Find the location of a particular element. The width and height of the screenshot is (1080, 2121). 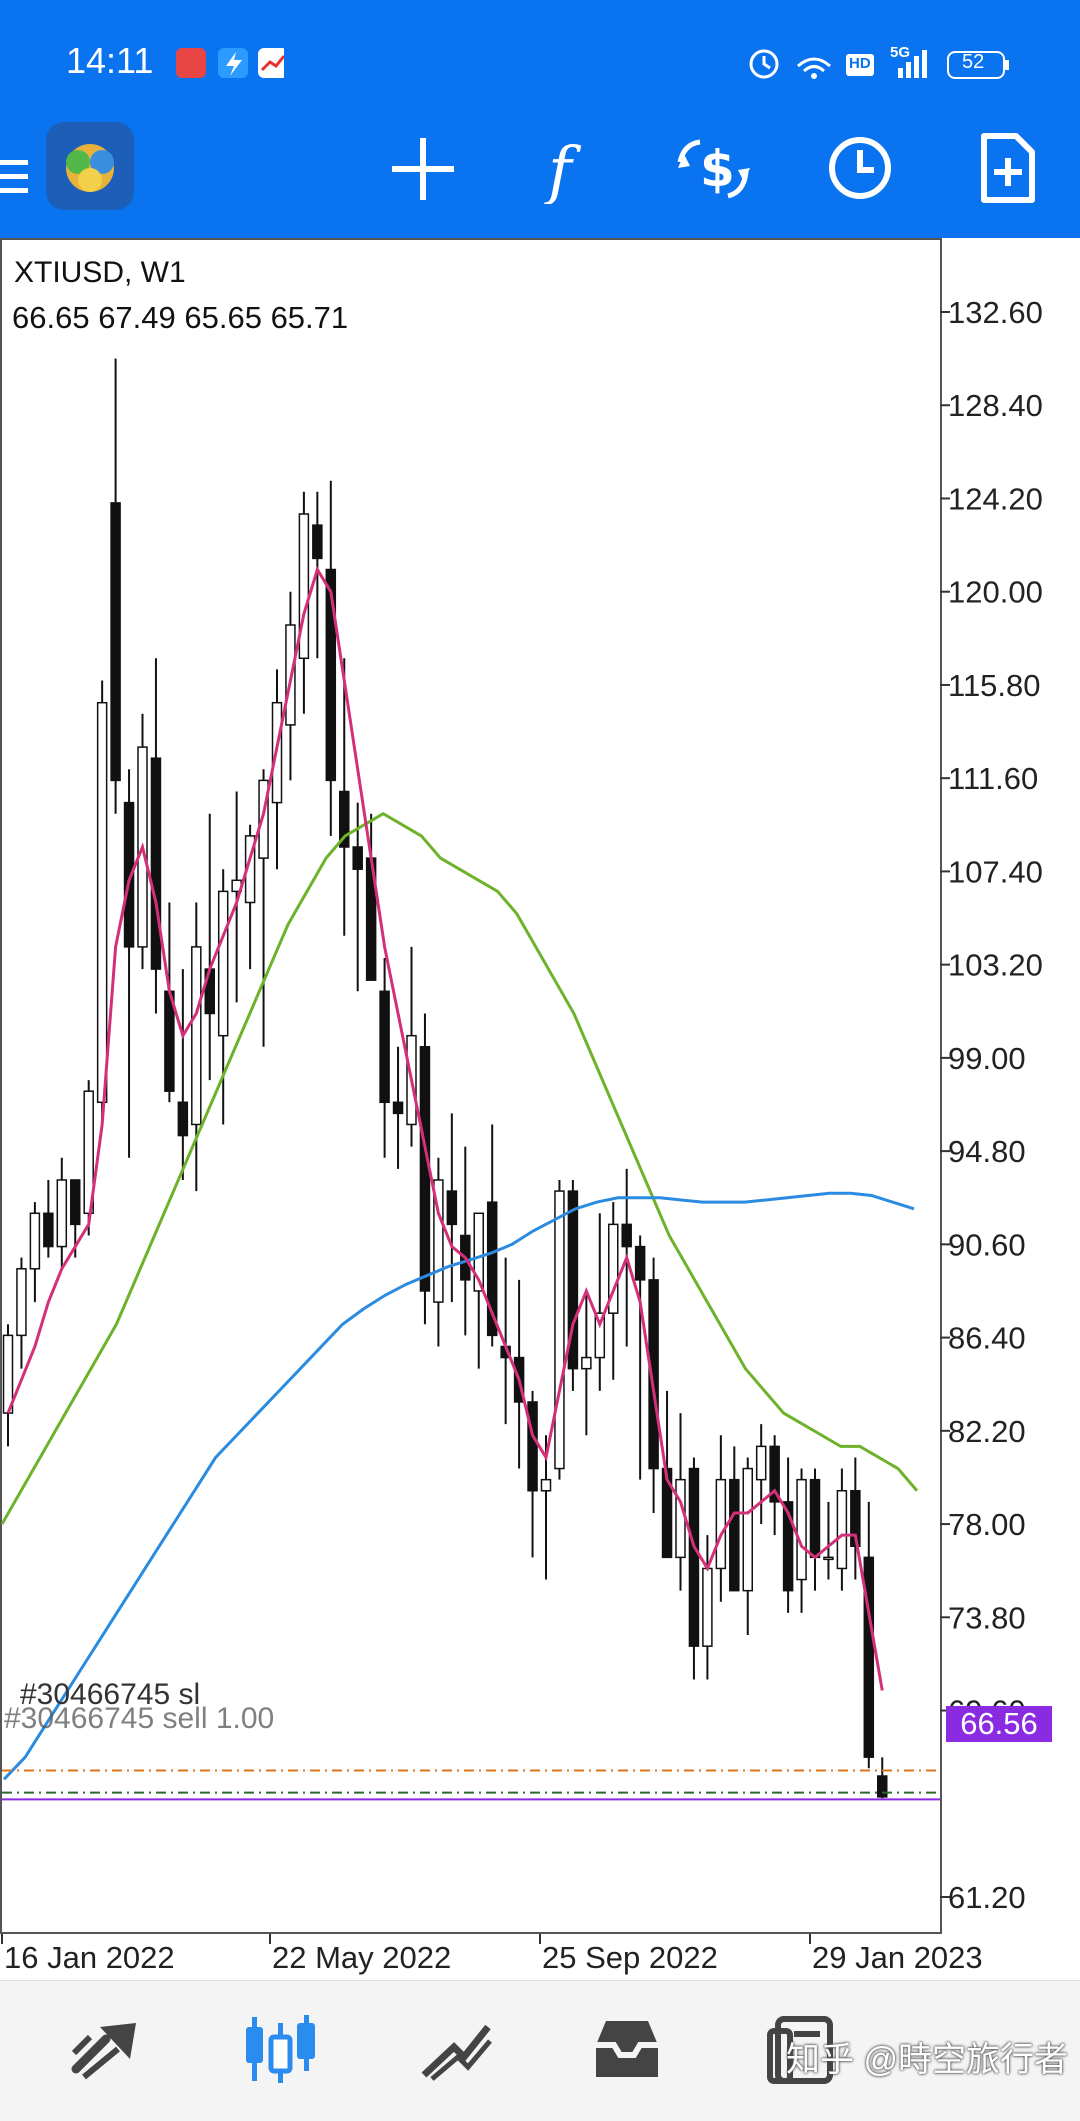

notification-icons is located at coordinates (230, 63).